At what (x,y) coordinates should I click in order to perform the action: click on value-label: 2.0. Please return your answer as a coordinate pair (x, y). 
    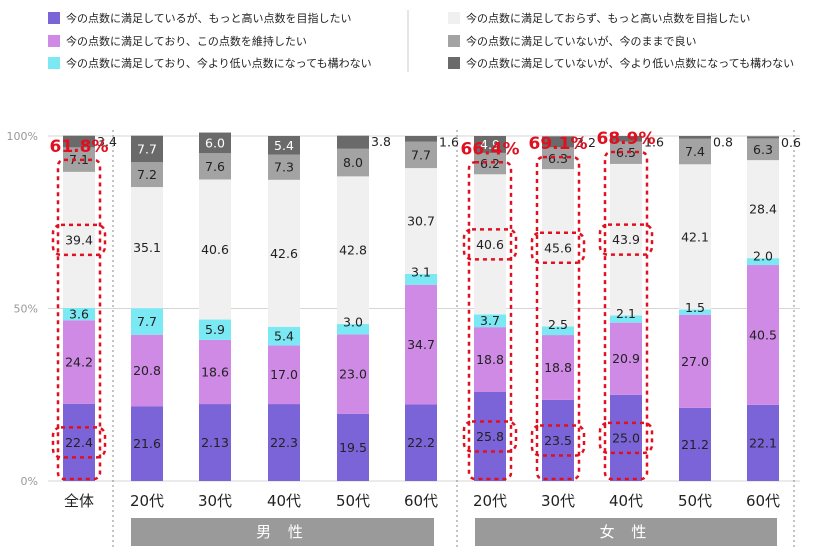
    Looking at the image, I should click on (763, 256).